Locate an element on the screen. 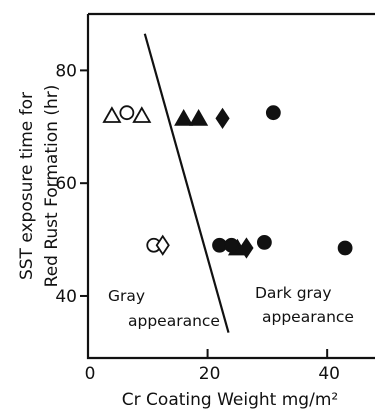  open-circle-point is located at coordinates (127, 113).